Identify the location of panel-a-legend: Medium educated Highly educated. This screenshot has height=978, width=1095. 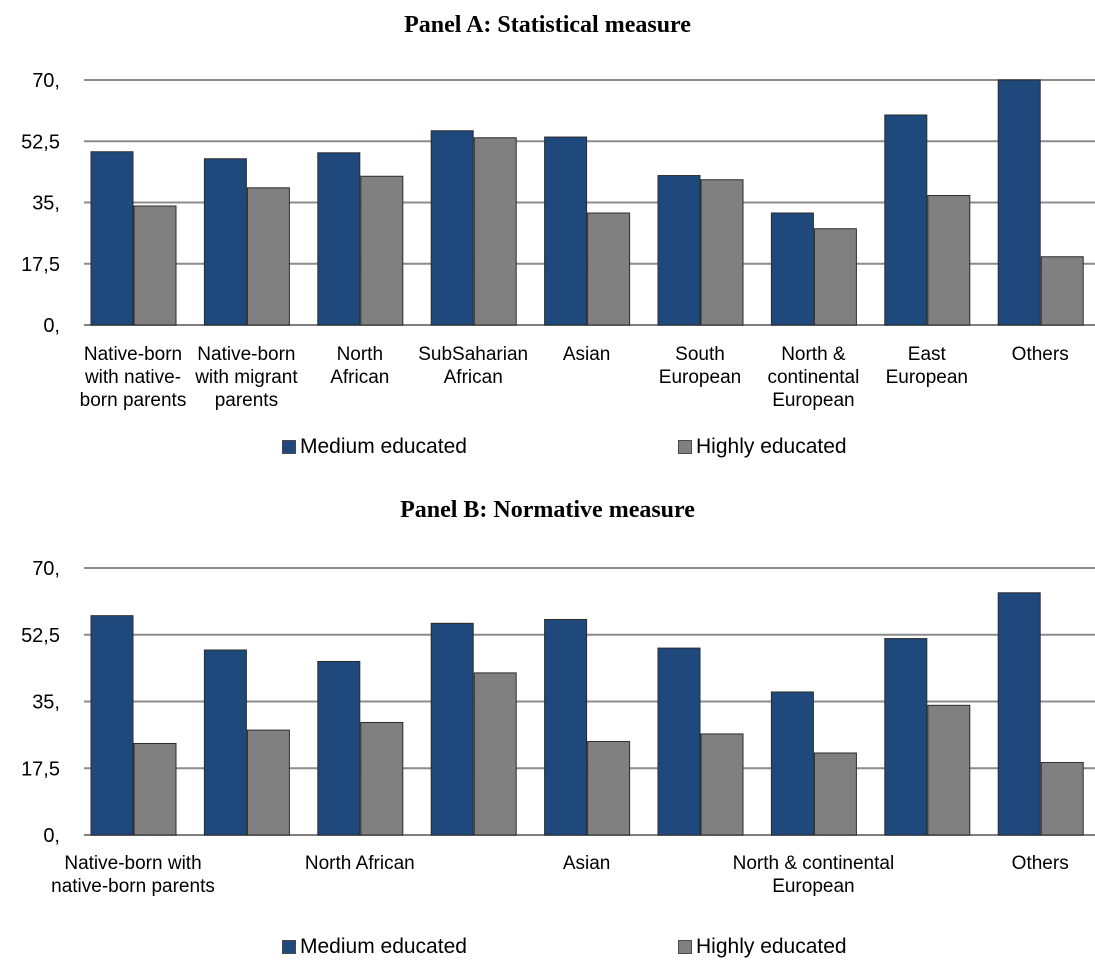
(547, 450).